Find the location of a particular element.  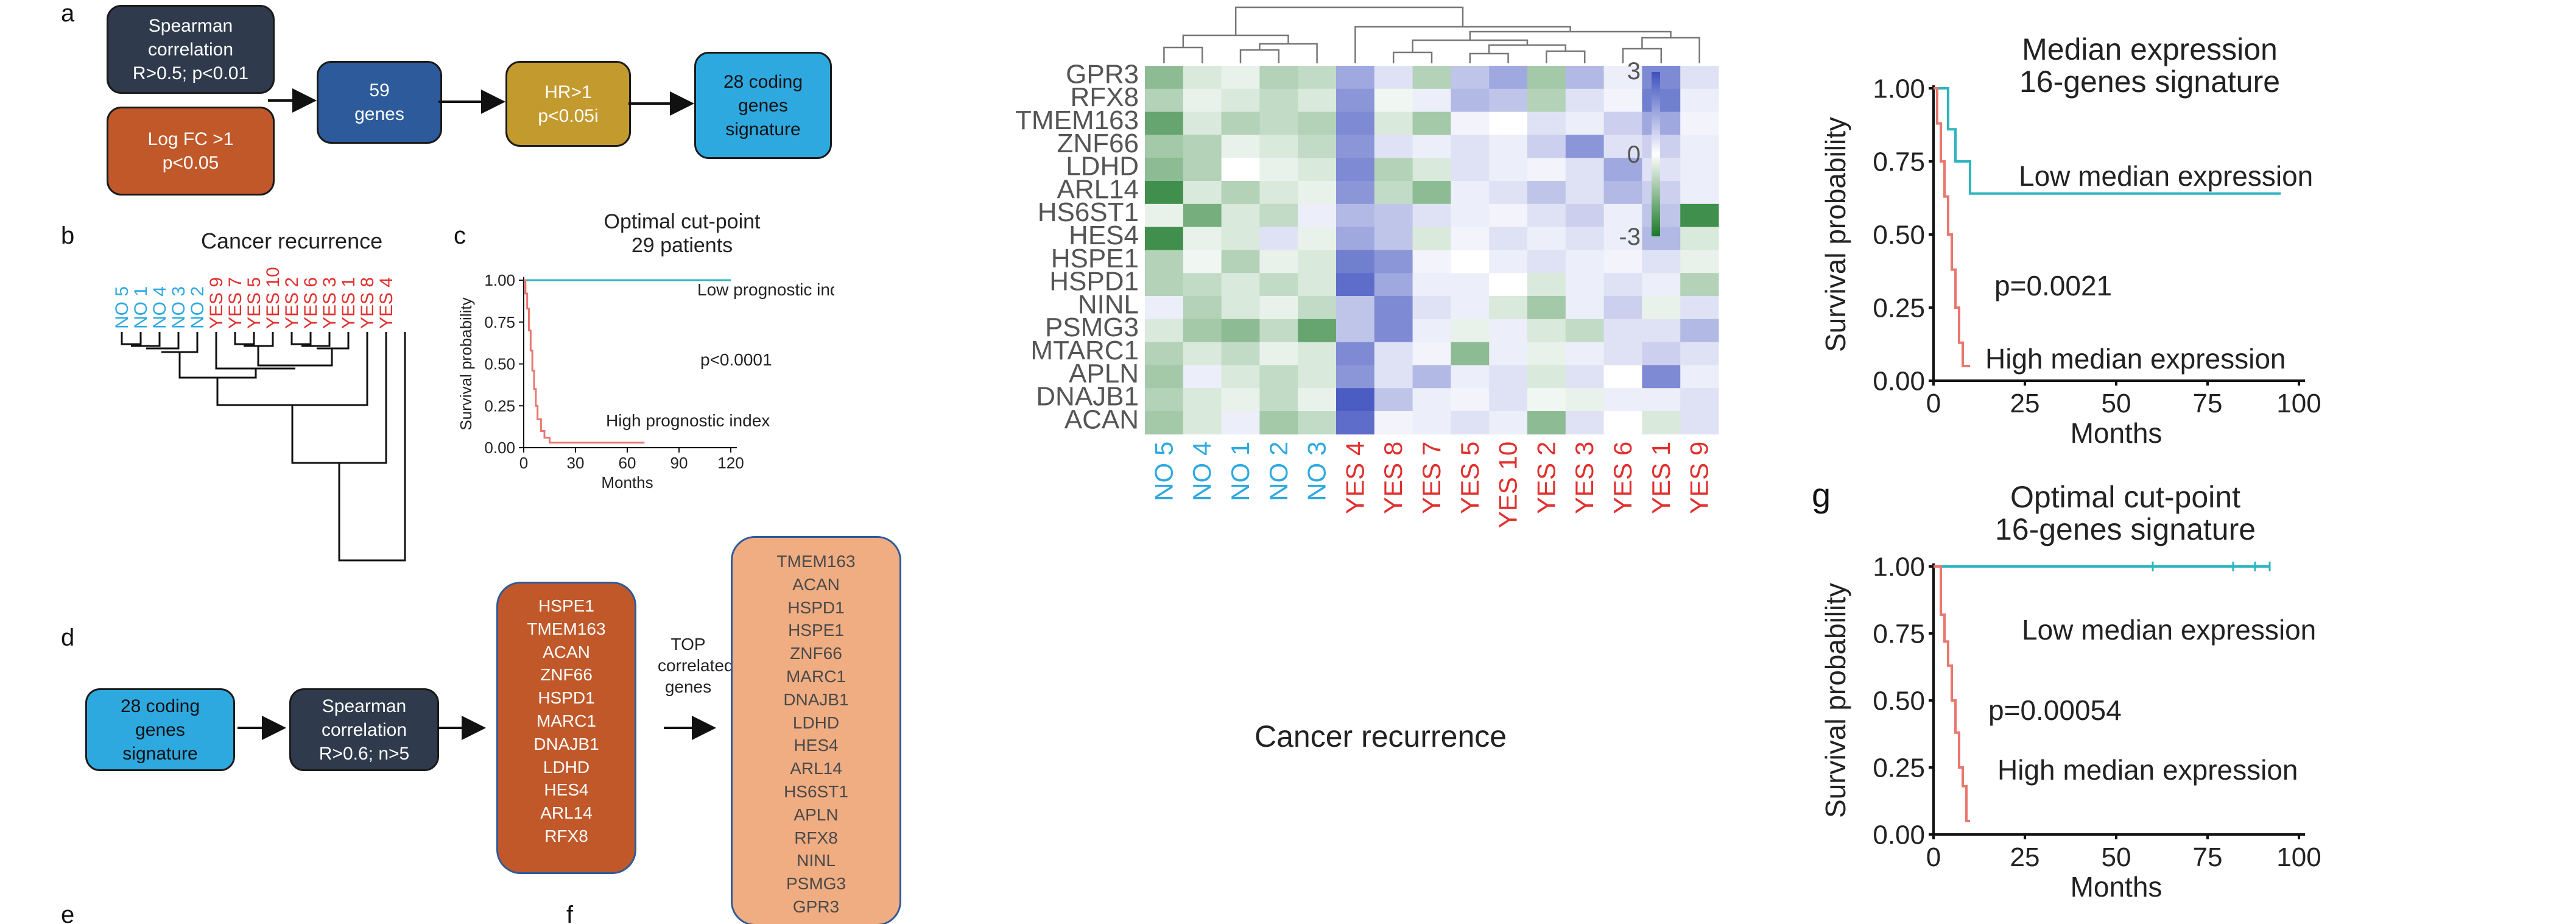

panel-label-d: d is located at coordinates (68, 637).